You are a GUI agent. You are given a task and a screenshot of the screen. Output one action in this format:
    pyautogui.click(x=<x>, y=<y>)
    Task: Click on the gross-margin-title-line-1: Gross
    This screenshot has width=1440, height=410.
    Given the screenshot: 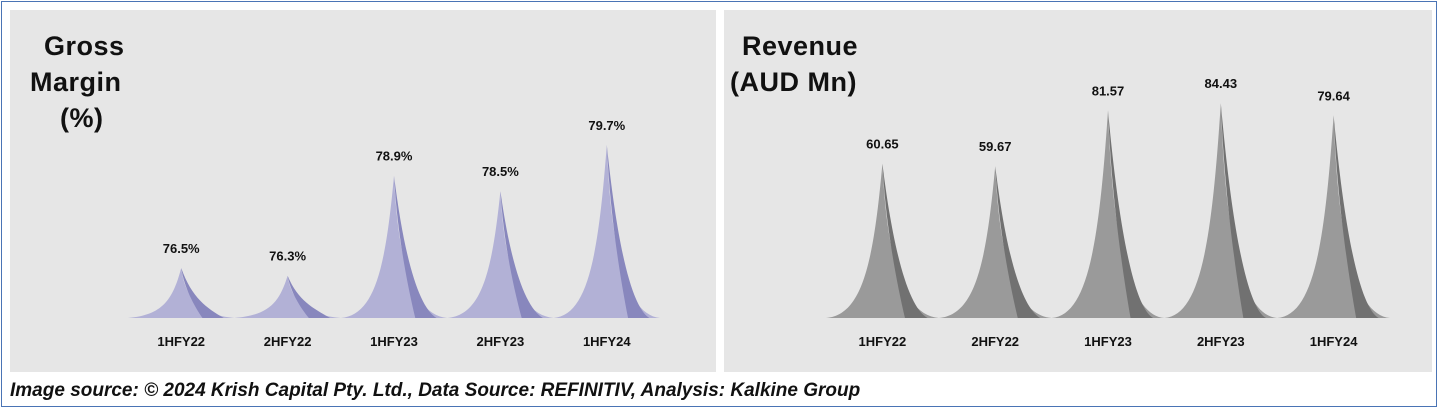 What is the action you would take?
    pyautogui.click(x=84, y=46)
    